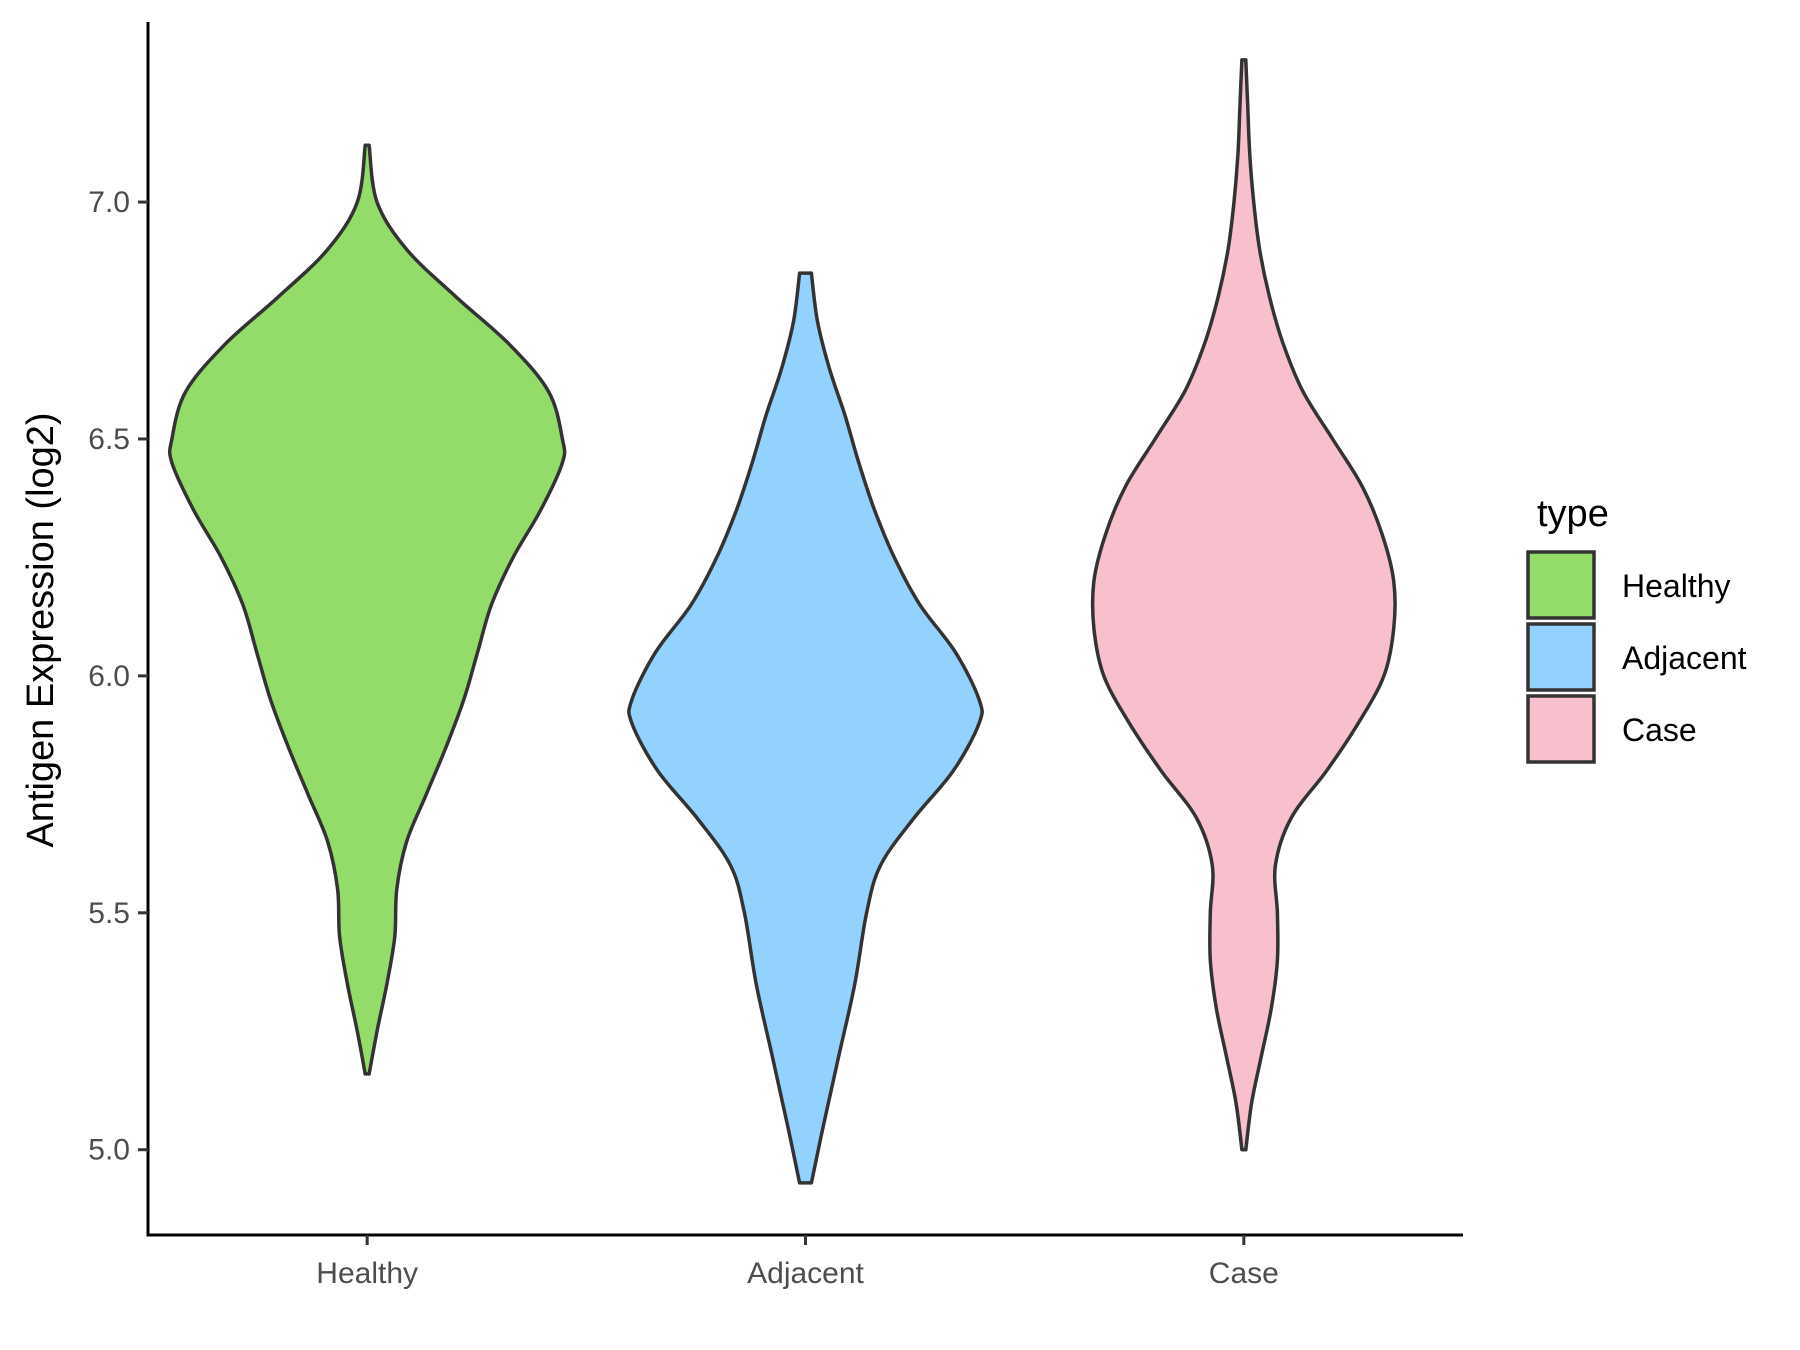 The width and height of the screenshot is (1800, 1350). I want to click on x-tick-label: Case, so click(1244, 1273).